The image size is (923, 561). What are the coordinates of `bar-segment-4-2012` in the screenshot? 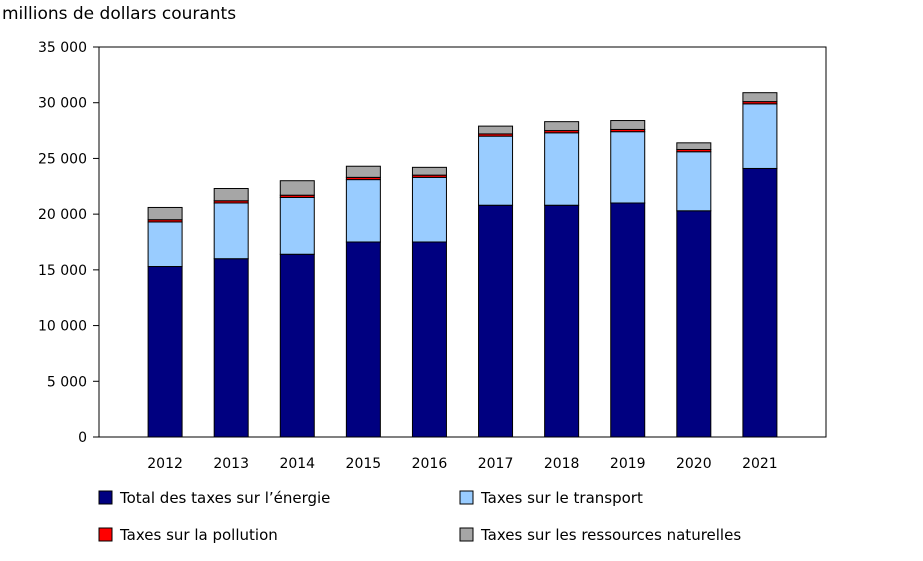 It's located at (165, 213).